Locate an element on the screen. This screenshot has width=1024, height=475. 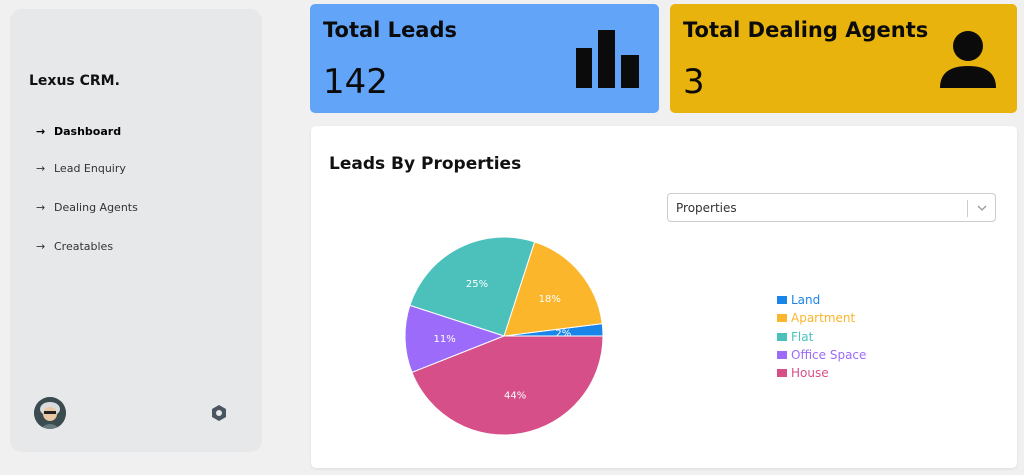
legend-item: Office Space is located at coordinates (821, 355).